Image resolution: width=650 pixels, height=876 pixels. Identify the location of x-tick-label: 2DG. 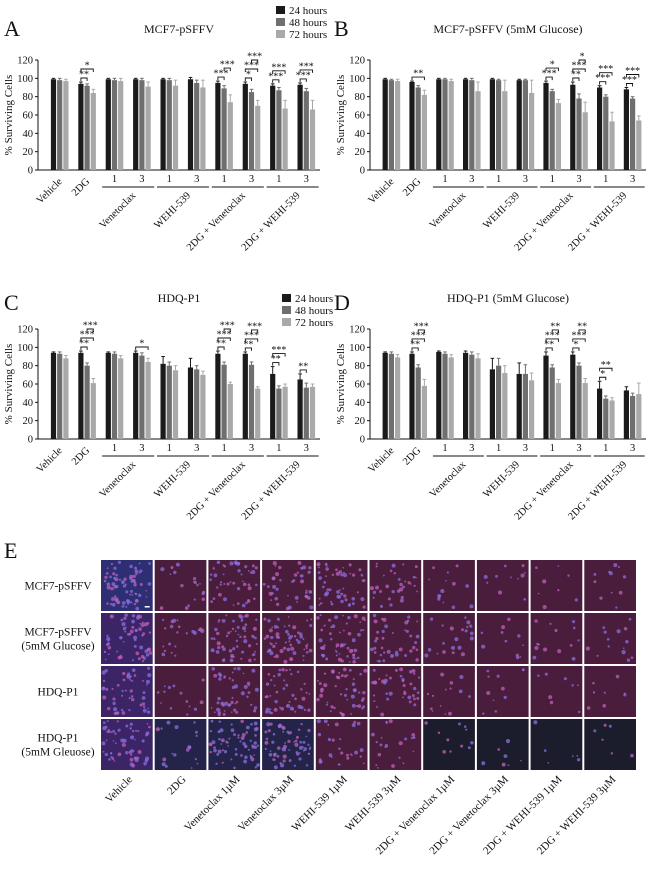
(412, 187).